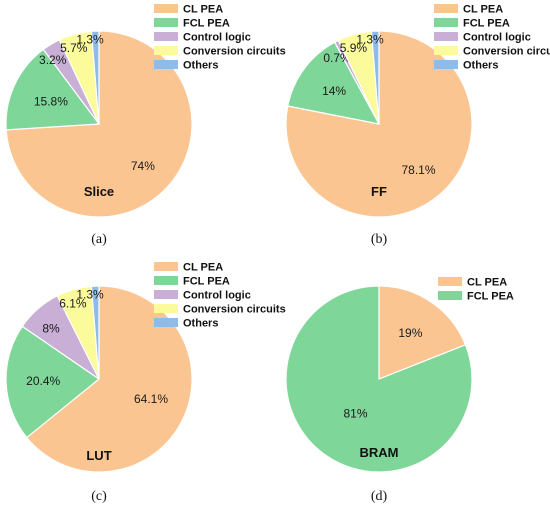  What do you see at coordinates (379, 191) in the screenshot?
I see `chart-label: FF` at bounding box center [379, 191].